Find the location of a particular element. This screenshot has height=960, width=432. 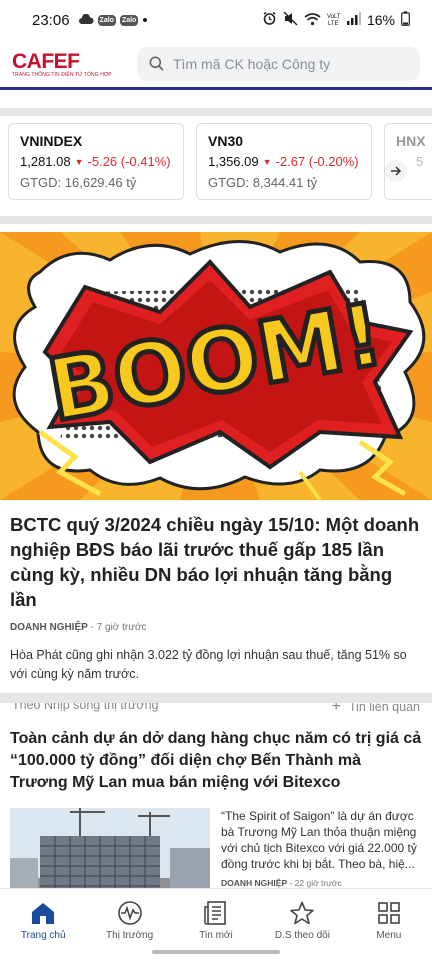

svg-text: VoLTE is located at coordinates (334, 17).